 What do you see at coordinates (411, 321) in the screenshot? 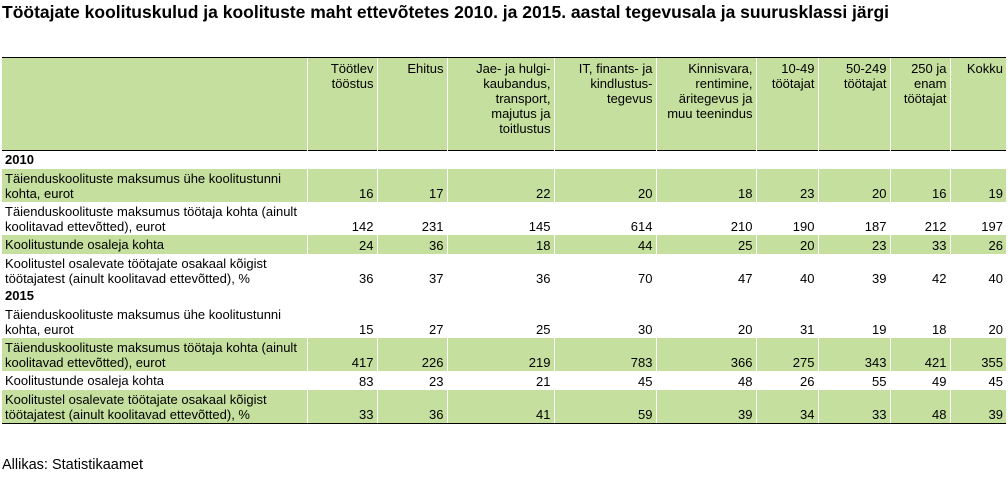
I see `value-cell: 27` at bounding box center [411, 321].